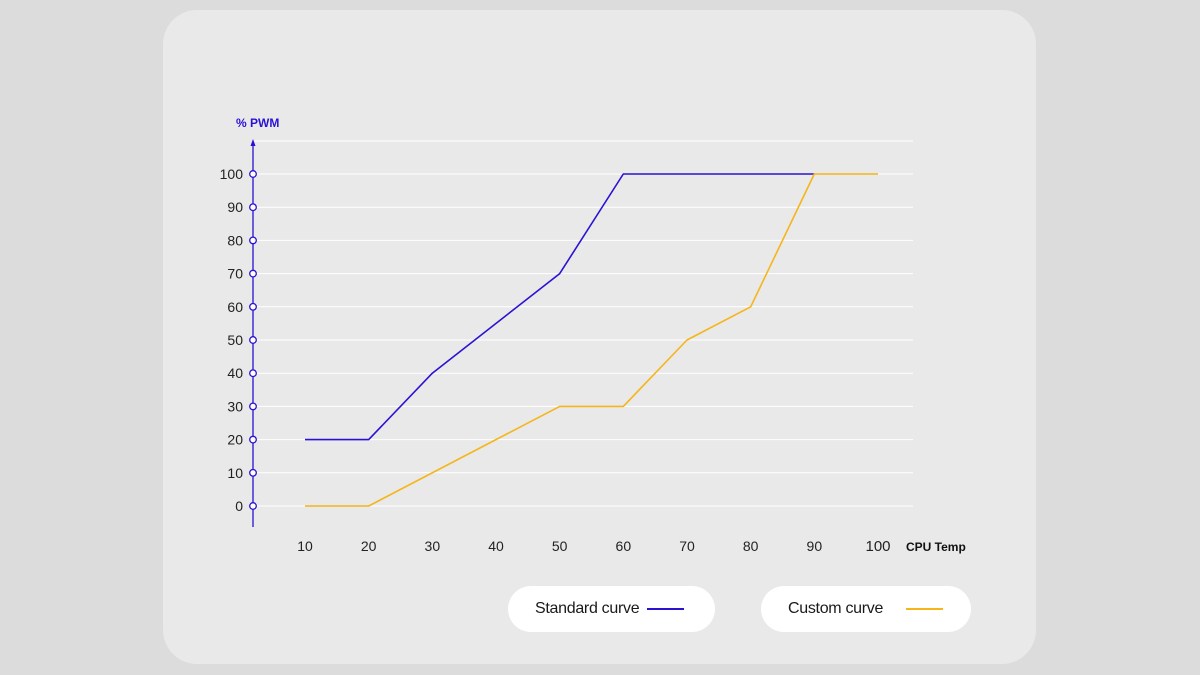 The height and width of the screenshot is (675, 1200). Describe the element at coordinates (253, 142) in the screenshot. I see `y-axis-arrow` at that location.